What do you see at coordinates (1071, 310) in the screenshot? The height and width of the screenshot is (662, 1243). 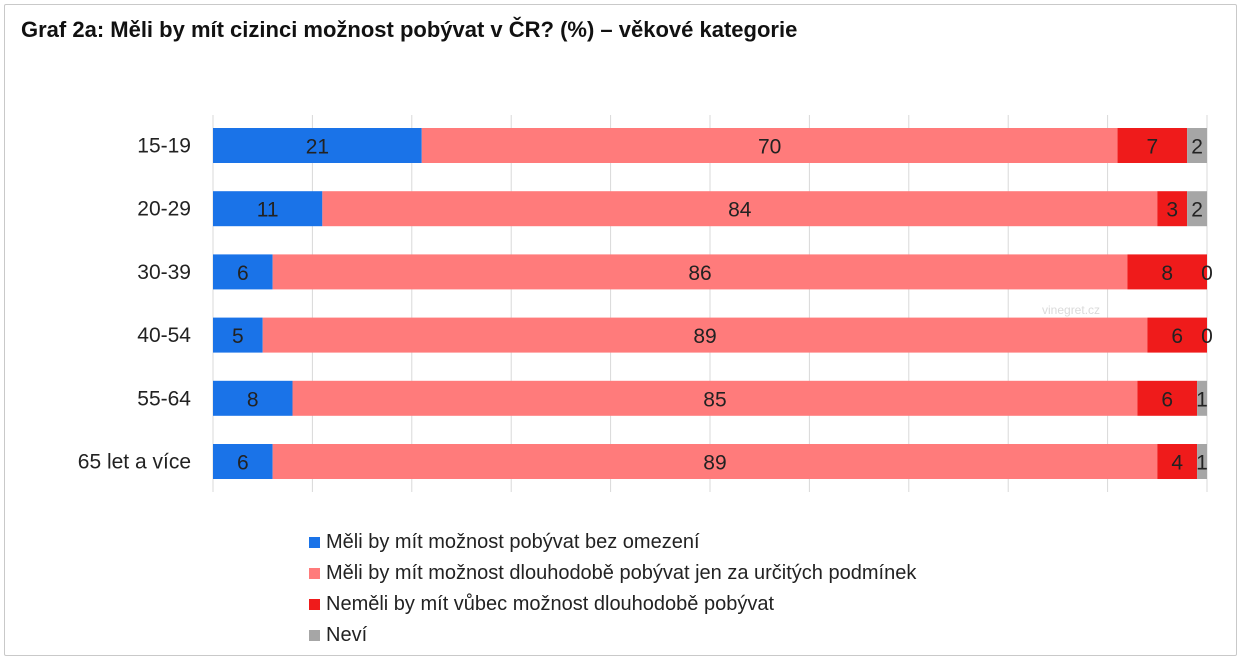 I see `watermark-site: vinegret.cz` at bounding box center [1071, 310].